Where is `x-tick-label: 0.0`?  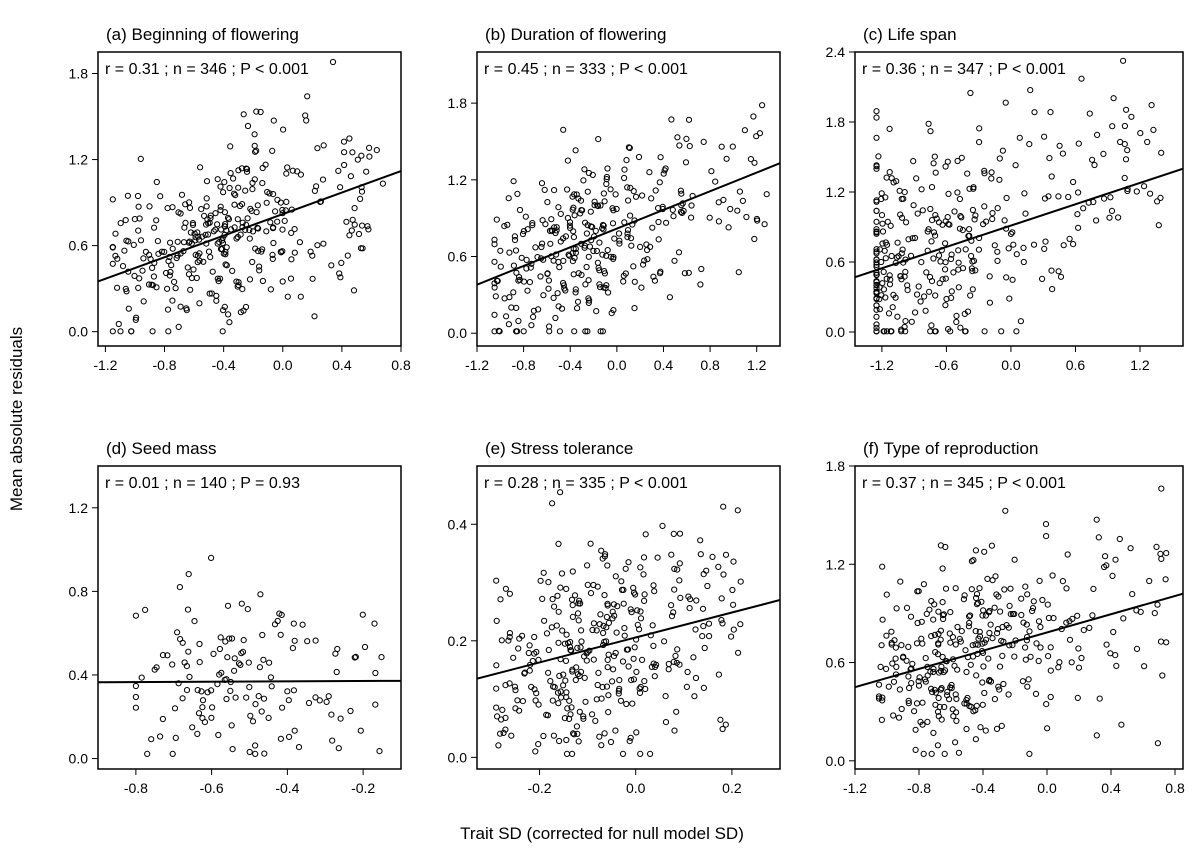 x-tick-label: 0.0 is located at coordinates (1011, 365).